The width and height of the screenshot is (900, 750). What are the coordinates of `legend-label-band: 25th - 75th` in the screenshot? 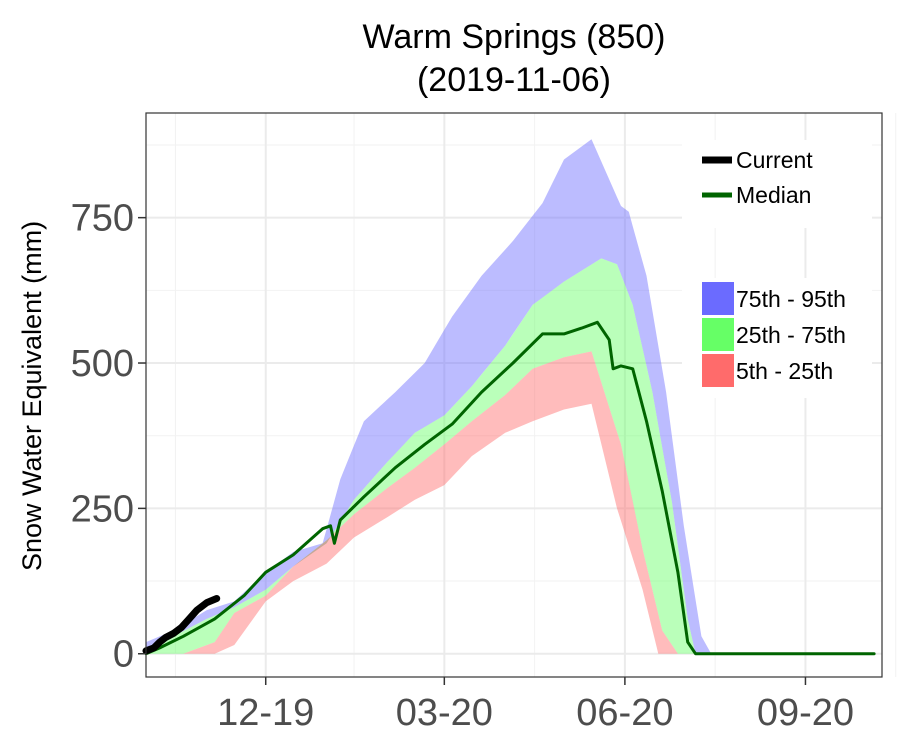 It's located at (791, 335).